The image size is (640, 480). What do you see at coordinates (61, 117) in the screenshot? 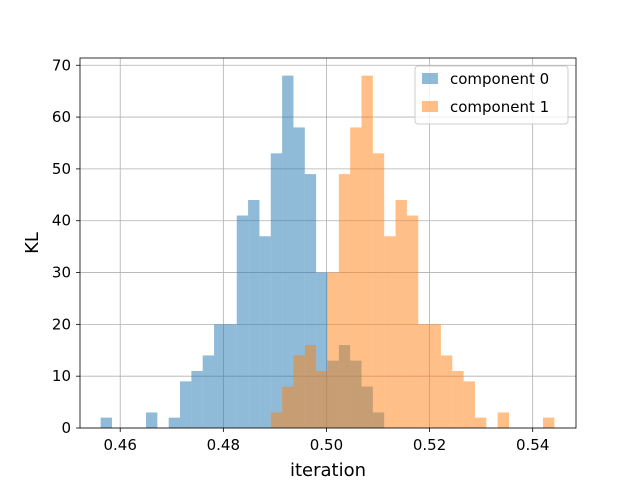
I see `y-tick-label: 60` at bounding box center [61, 117].